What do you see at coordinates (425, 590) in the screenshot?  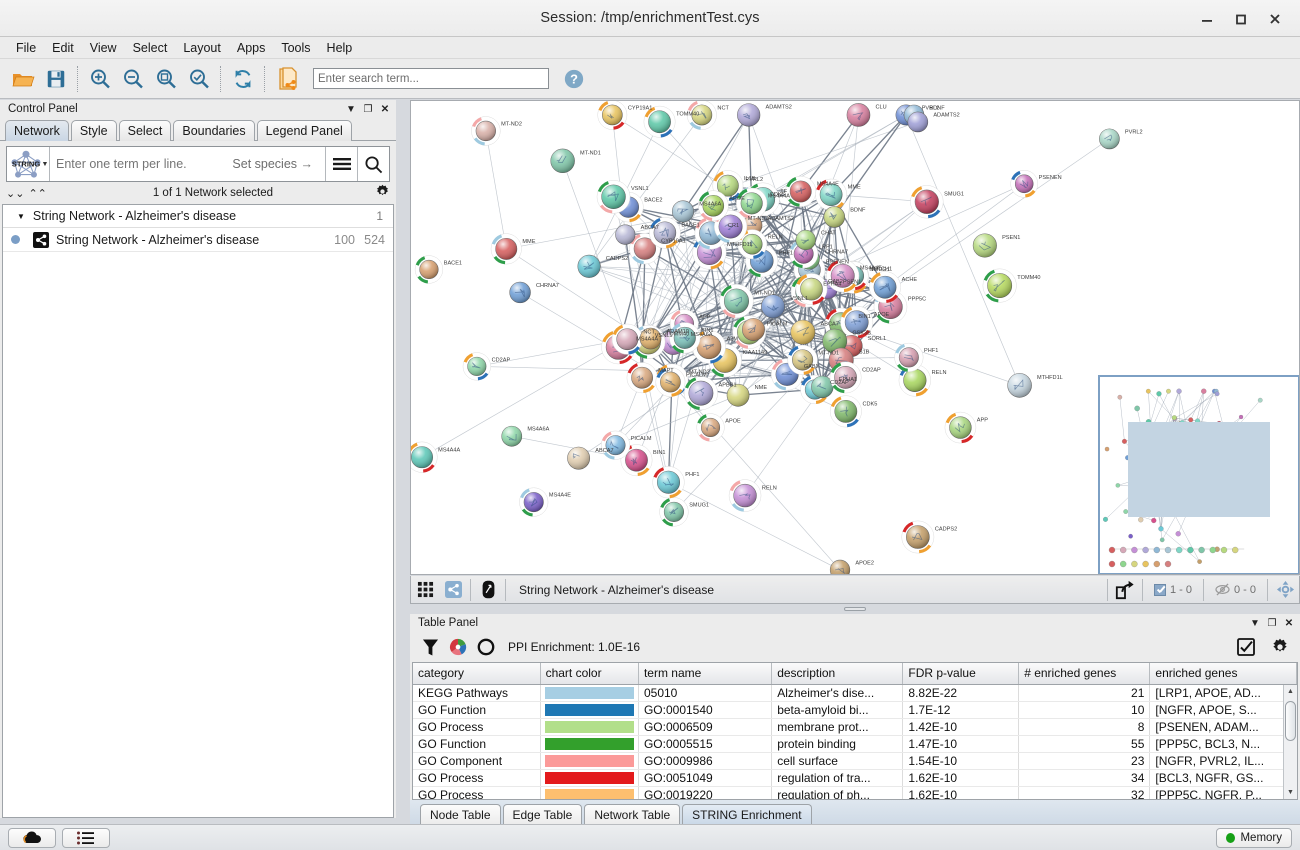 I see `grid-layout-icon` at bounding box center [425, 590].